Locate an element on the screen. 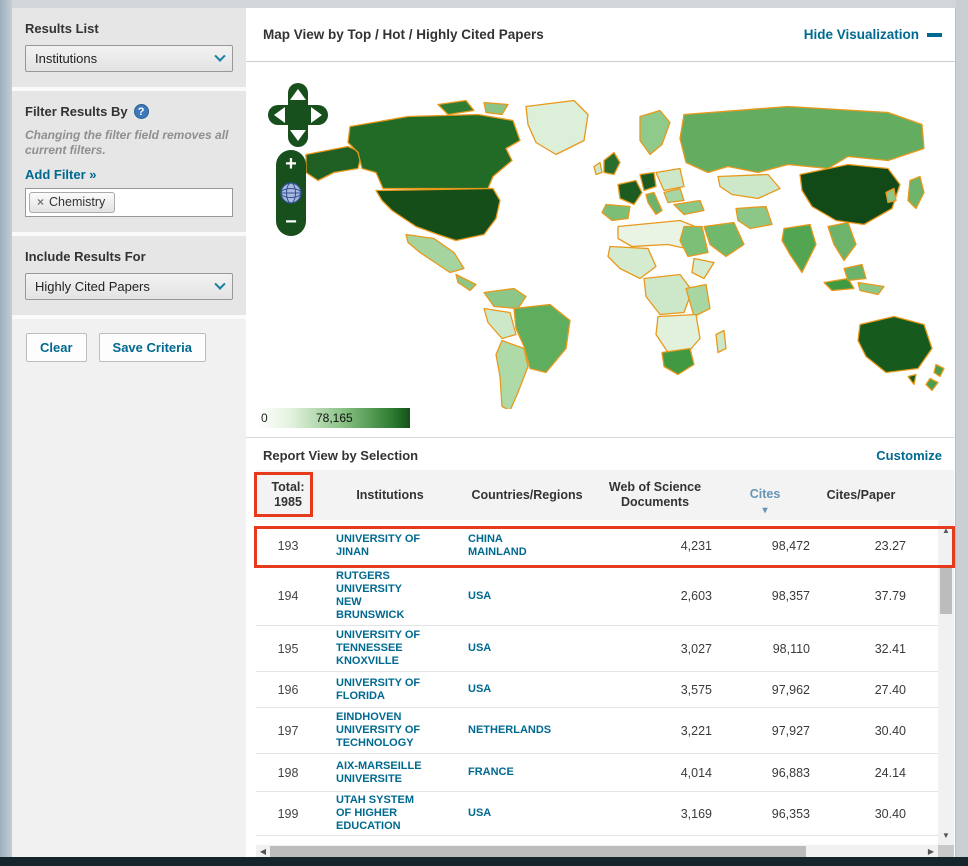 Image resolution: width=968 pixels, height=866 pixels. row-cites-per-paper: 23.27 is located at coordinates (890, 546).